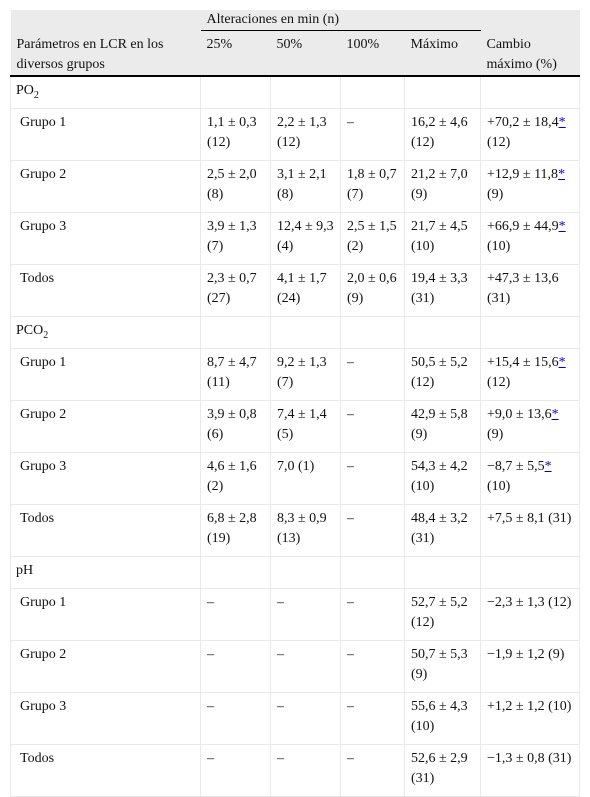  Describe the element at coordinates (442, 53) in the screenshot. I see `header-col-max: Máximo` at that location.